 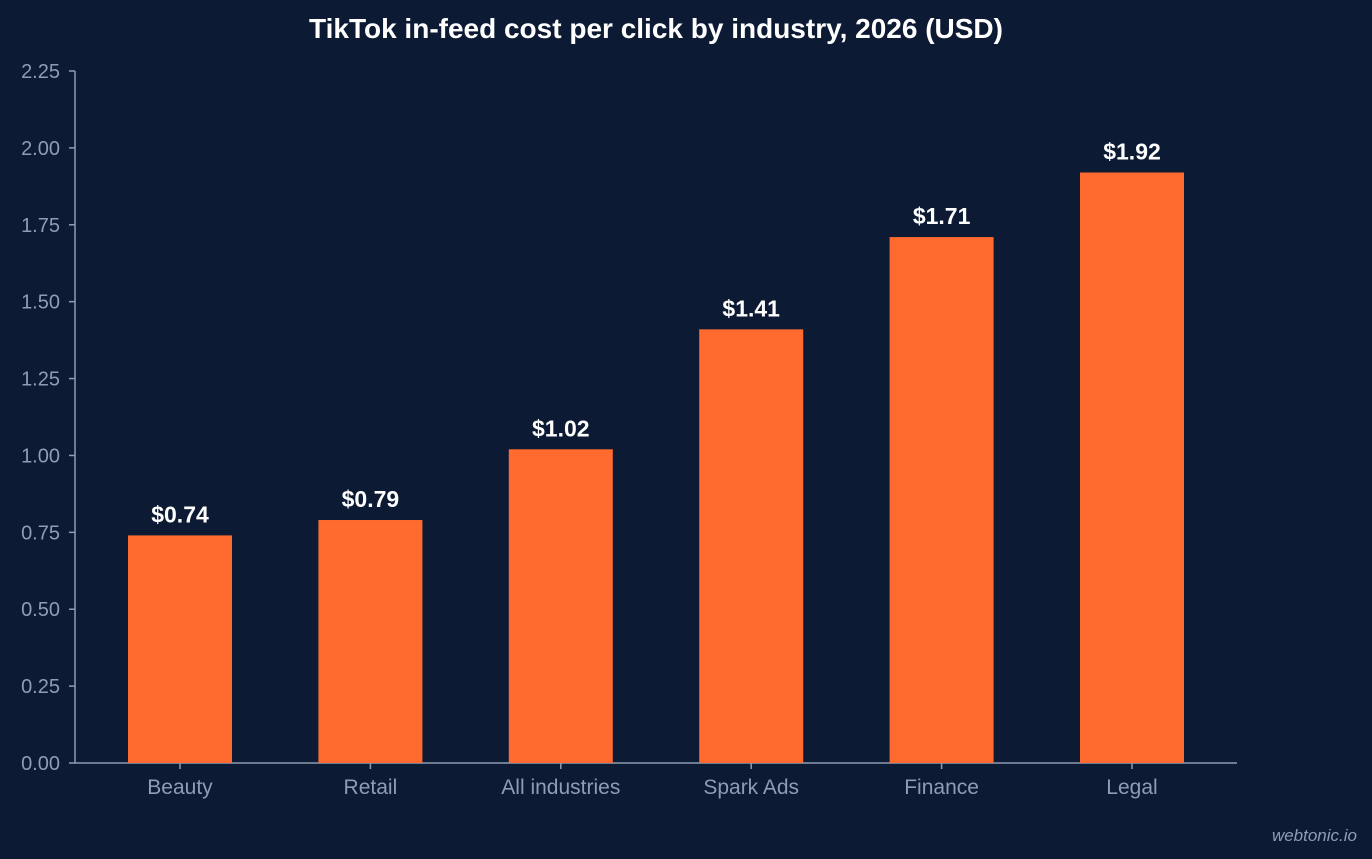 What do you see at coordinates (40, 380) in the screenshot?
I see `y-tick-label: 1.25` at bounding box center [40, 380].